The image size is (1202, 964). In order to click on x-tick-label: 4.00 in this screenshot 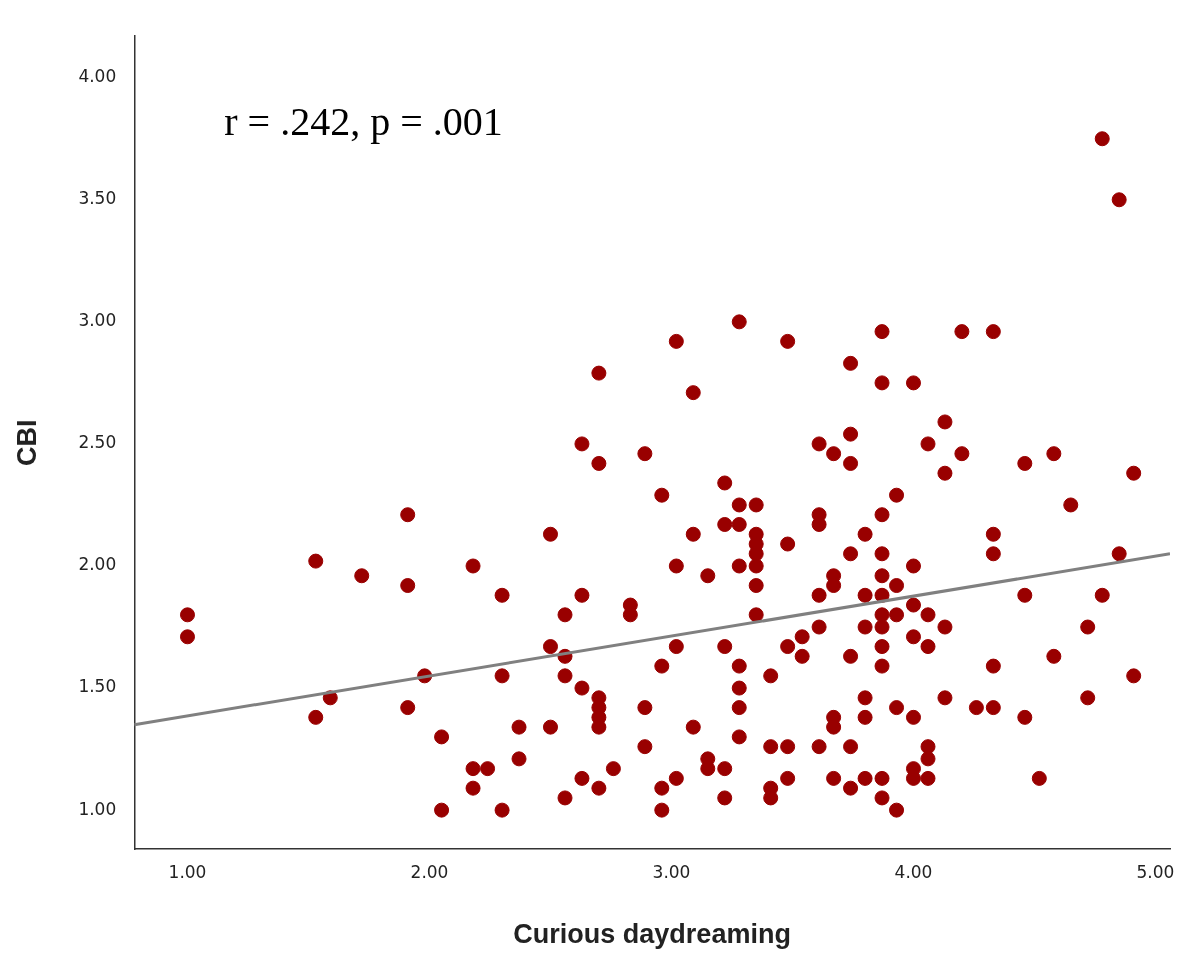, I will do `click(913, 871)`.